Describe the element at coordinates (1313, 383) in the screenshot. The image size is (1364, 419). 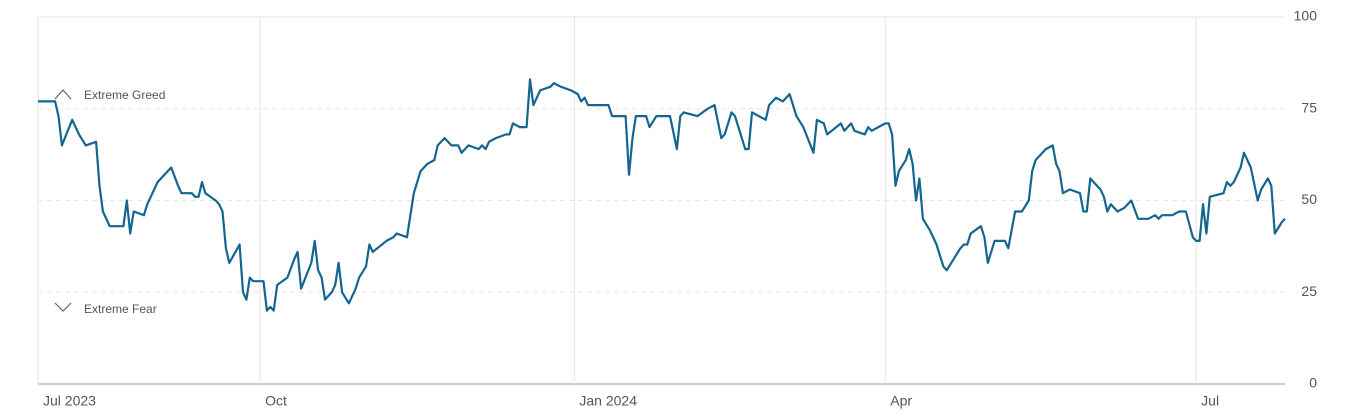
I see `y-tick-label: 0` at that location.